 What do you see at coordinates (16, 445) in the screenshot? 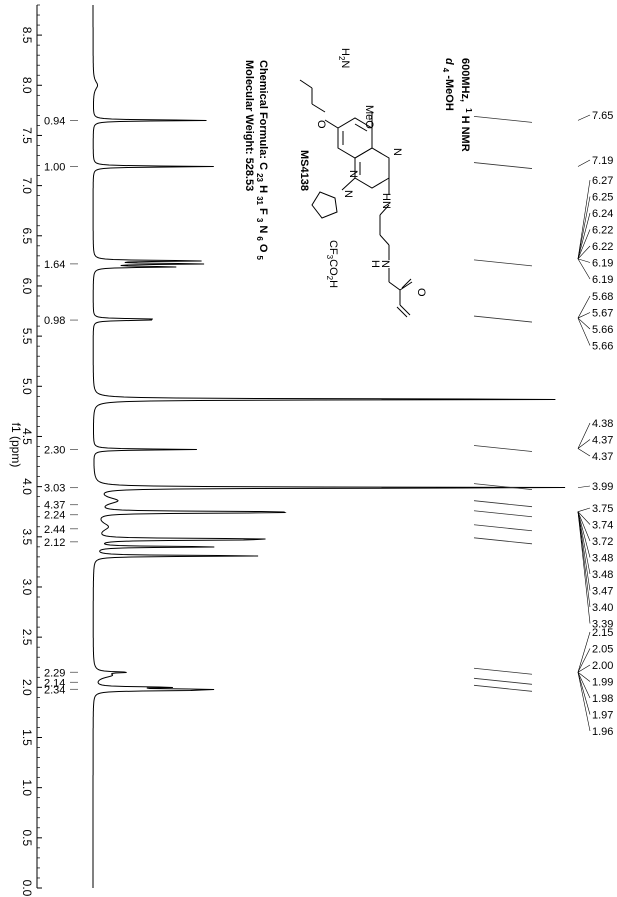
I see `axis-label: f1 (ppm)` at bounding box center [16, 445].